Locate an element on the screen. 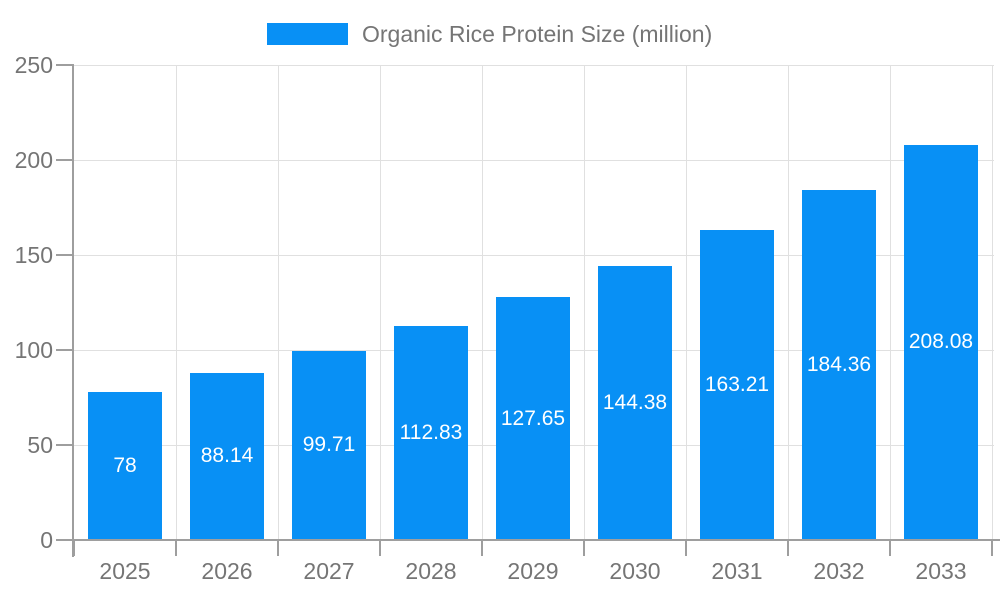  bar-2029: 127.65 is located at coordinates (533, 418).